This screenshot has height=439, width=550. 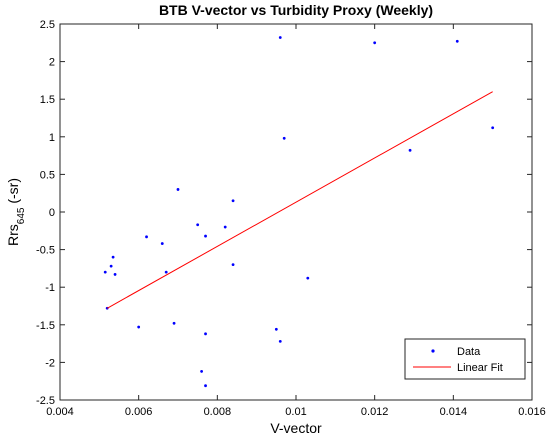 I want to click on y-tick-label: 0.5, so click(x=47, y=175).